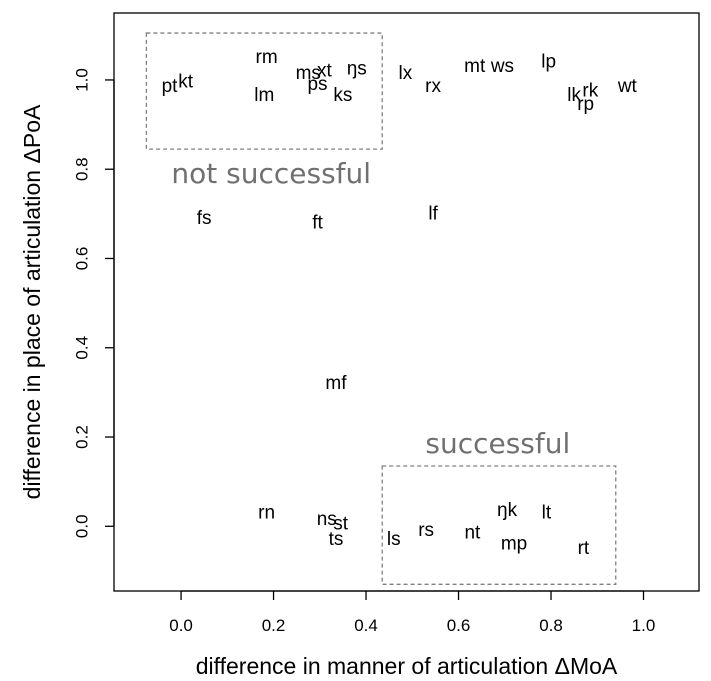 The height and width of the screenshot is (681, 711). I want to click on data-point-label: rm, so click(267, 57).